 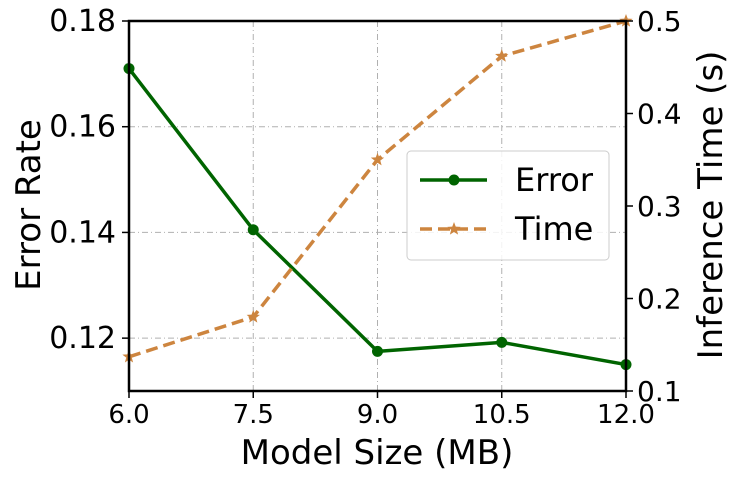 I want to click on x-axis: 6.0 7.5 9.0 10.5 12.0, so click(x=381, y=410).